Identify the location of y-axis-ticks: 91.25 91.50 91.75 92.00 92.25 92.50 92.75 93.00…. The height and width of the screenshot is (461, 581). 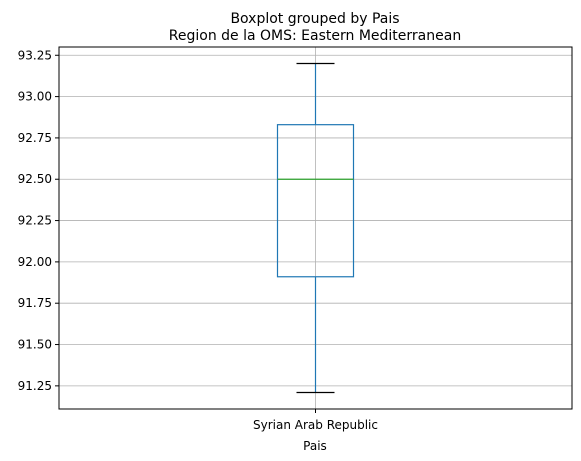
(38, 220).